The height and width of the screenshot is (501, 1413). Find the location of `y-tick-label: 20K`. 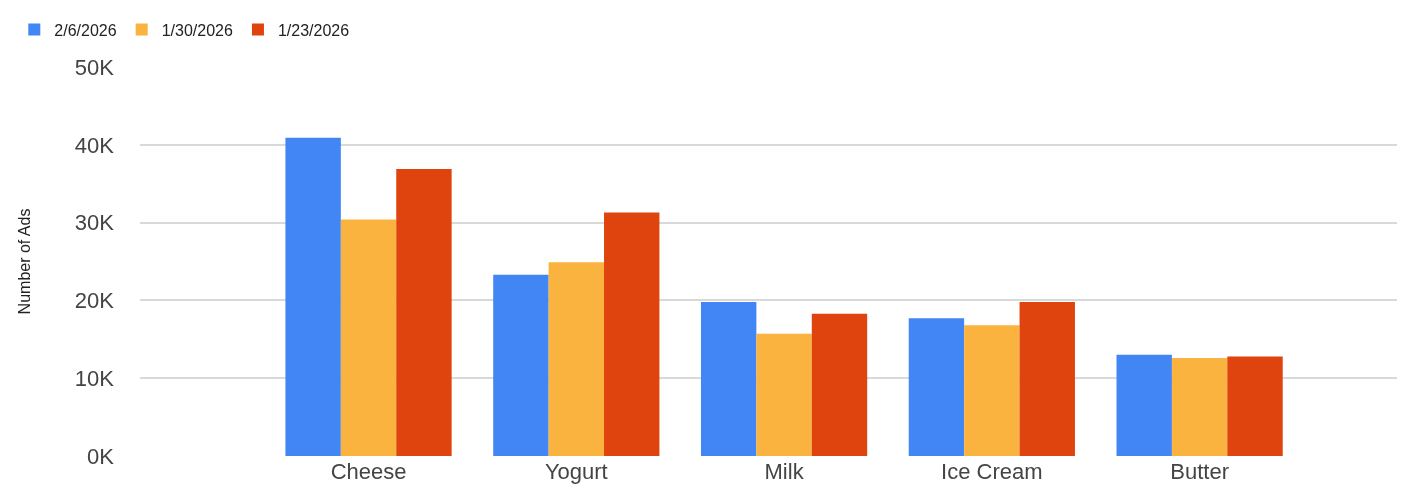

y-tick-label: 20K is located at coordinates (94, 301).